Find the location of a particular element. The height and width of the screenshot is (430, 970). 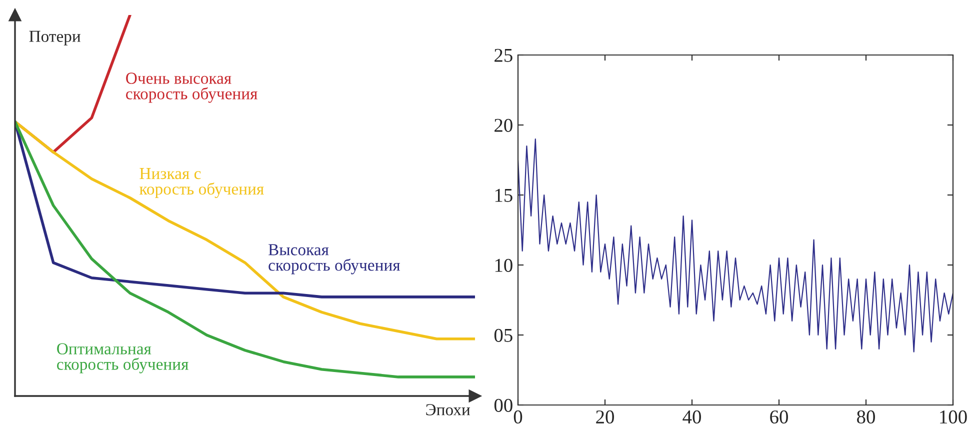

y-tick-label: 15 is located at coordinates (503, 195).